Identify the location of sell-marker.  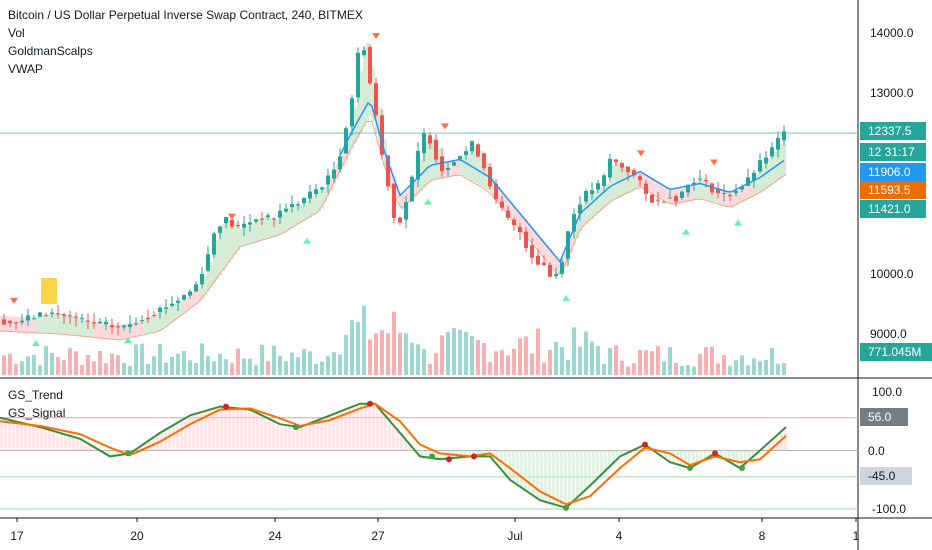
(232, 216).